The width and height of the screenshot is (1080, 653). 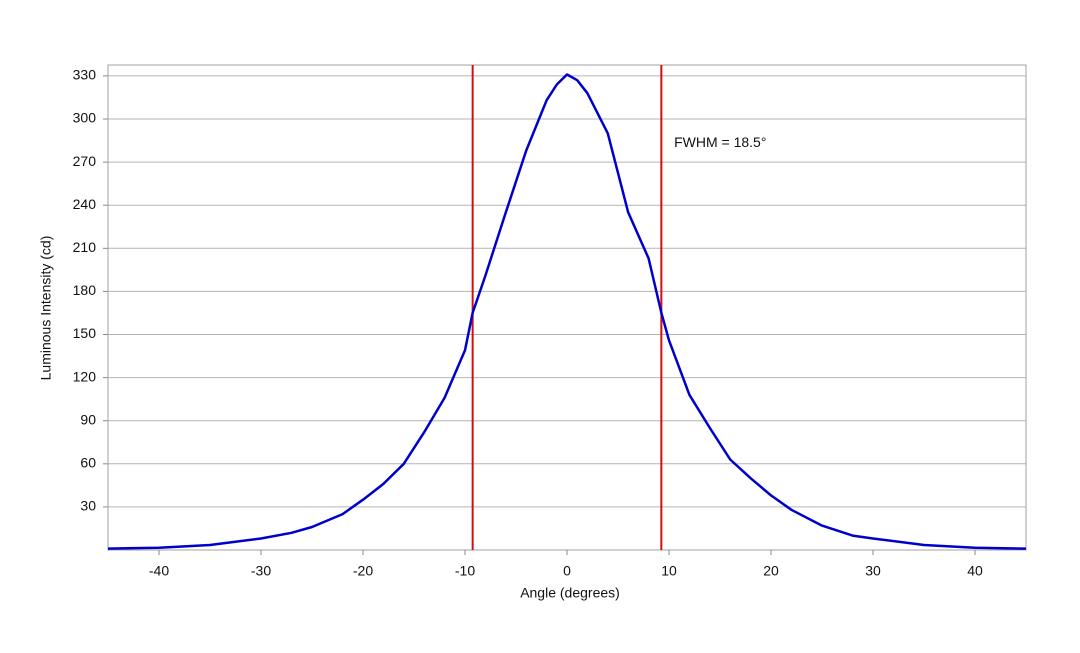 I want to click on x-tick-label: 40, so click(x=975, y=571).